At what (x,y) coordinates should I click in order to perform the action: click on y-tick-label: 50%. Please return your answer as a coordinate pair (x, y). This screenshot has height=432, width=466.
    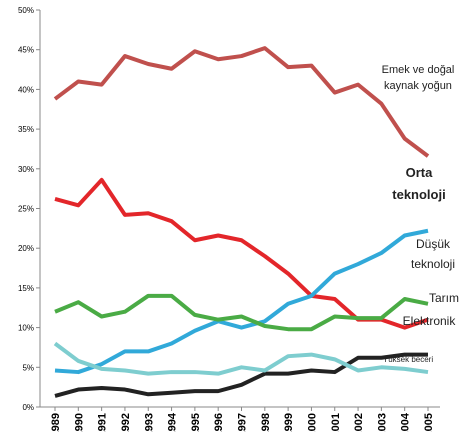
    Looking at the image, I should click on (26, 10).